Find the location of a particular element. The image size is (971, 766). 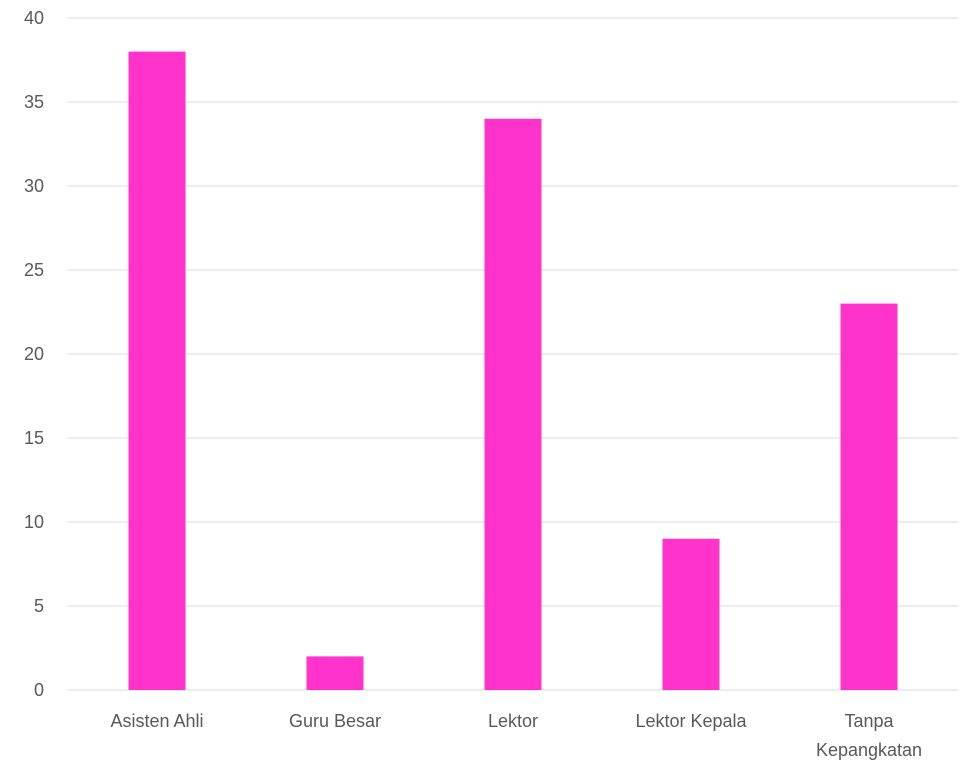

x-category-label-line: Asisten Ahli is located at coordinates (156, 721).